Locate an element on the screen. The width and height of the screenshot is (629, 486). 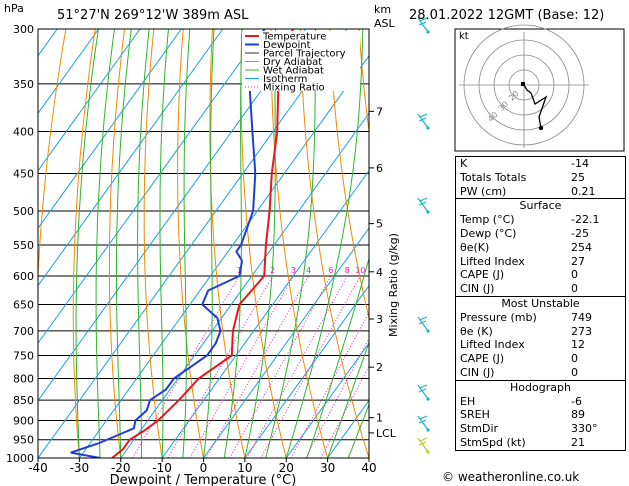
most-unstable-row: θe (K) 273 is located at coordinates (540, 332).